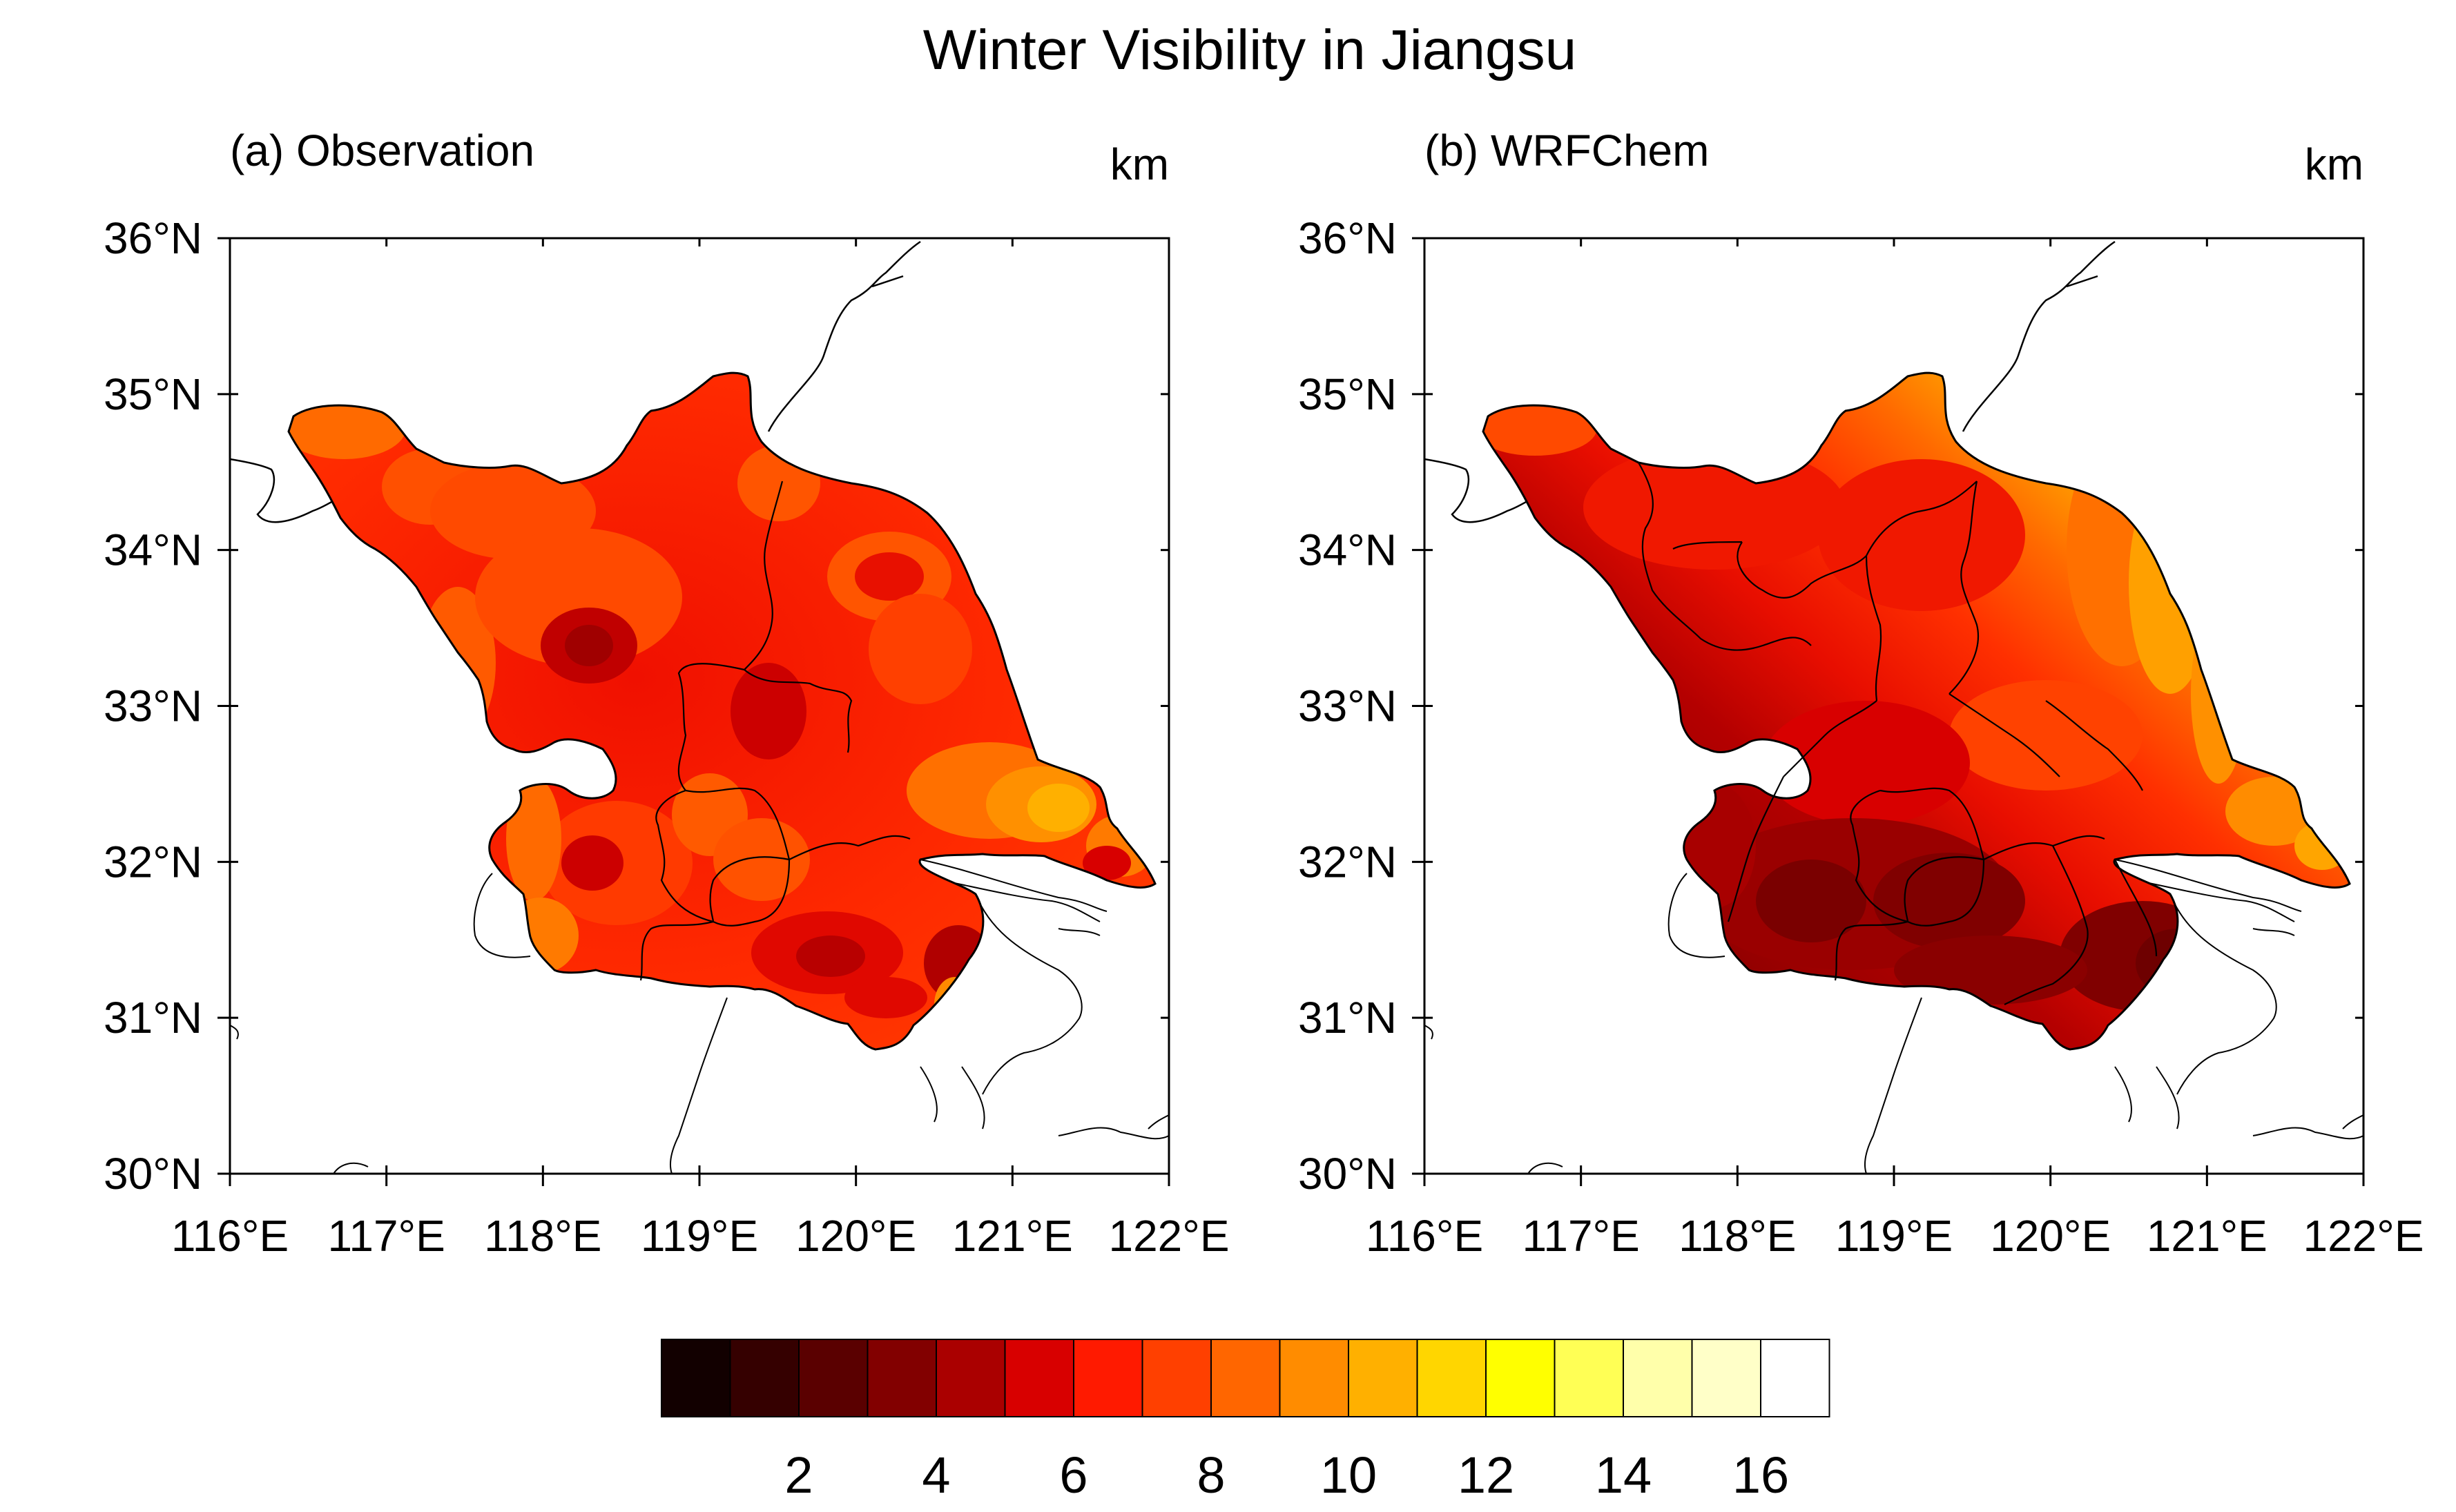 The width and height of the screenshot is (2456, 1512). Describe the element at coordinates (1567, 150) in the screenshot. I see `panel-b-label: (b) WRFChem` at that location.